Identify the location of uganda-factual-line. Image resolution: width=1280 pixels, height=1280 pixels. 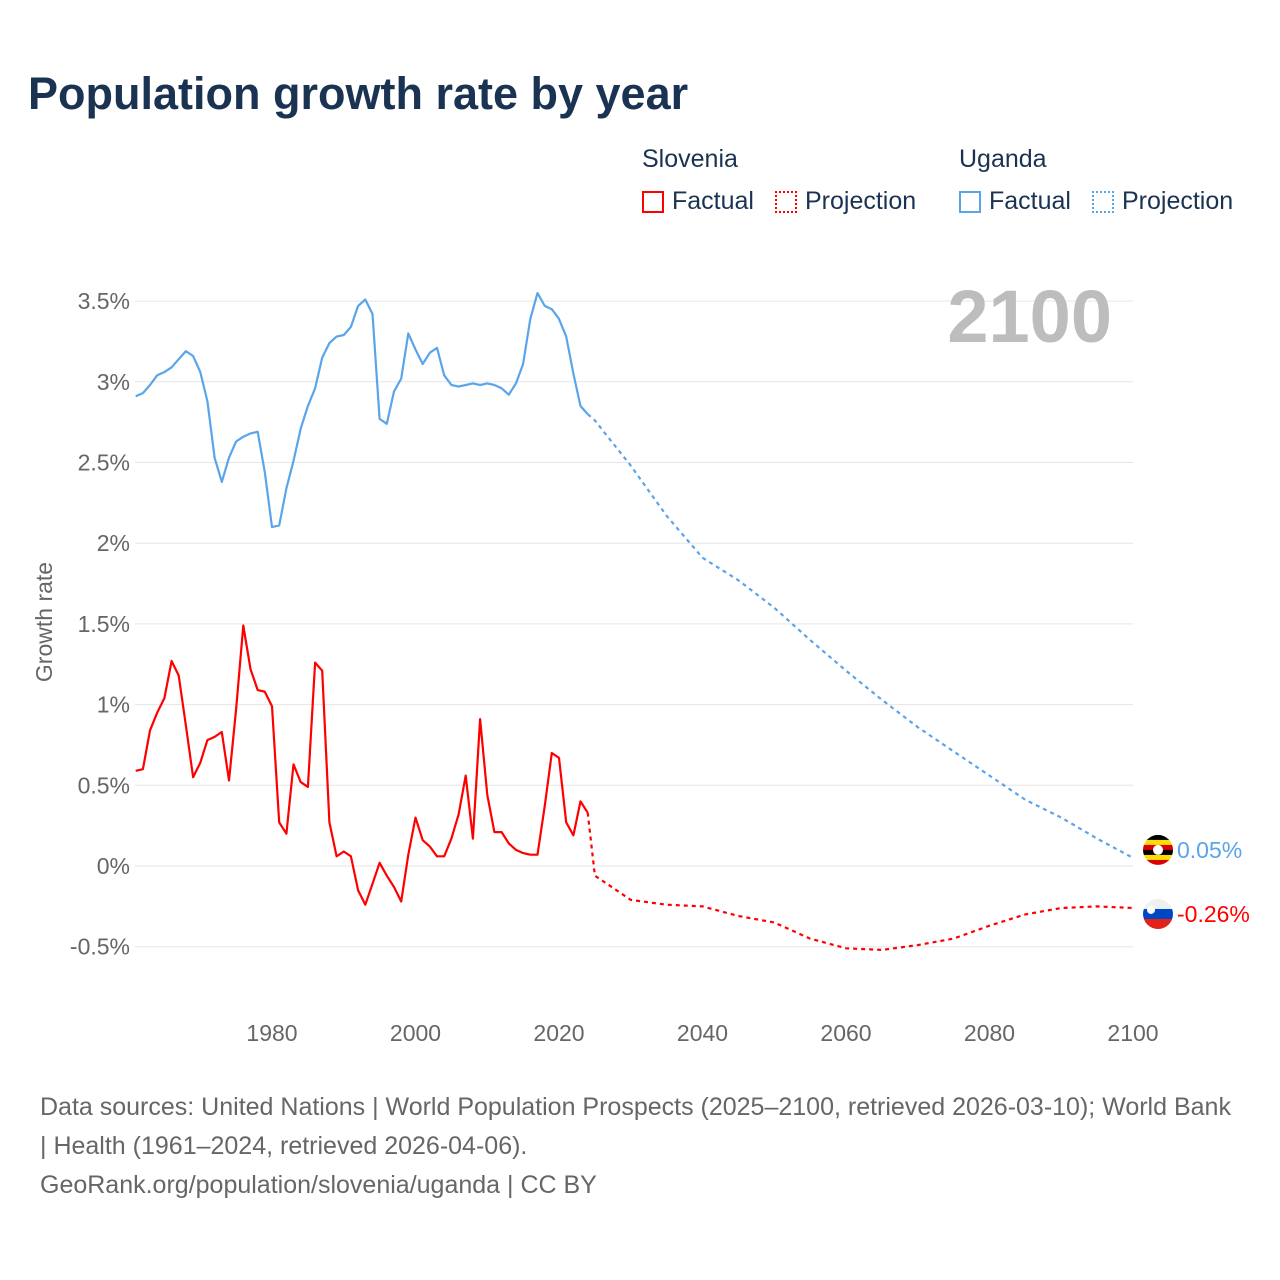
(362, 410).